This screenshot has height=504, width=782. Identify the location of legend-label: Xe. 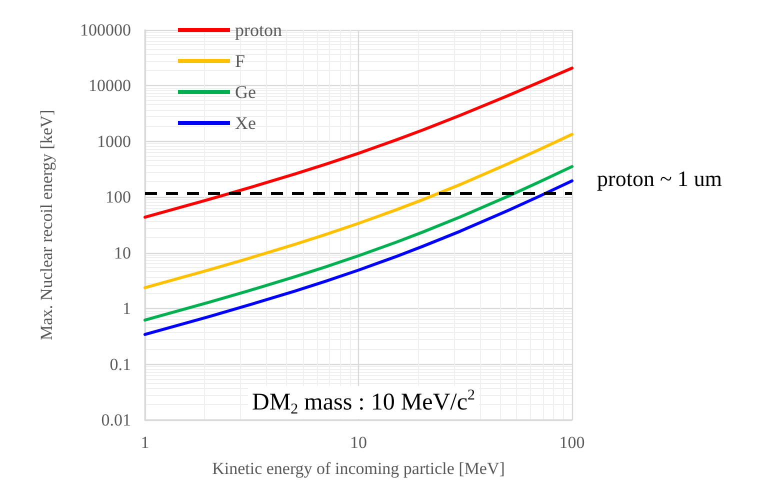
(245, 123).